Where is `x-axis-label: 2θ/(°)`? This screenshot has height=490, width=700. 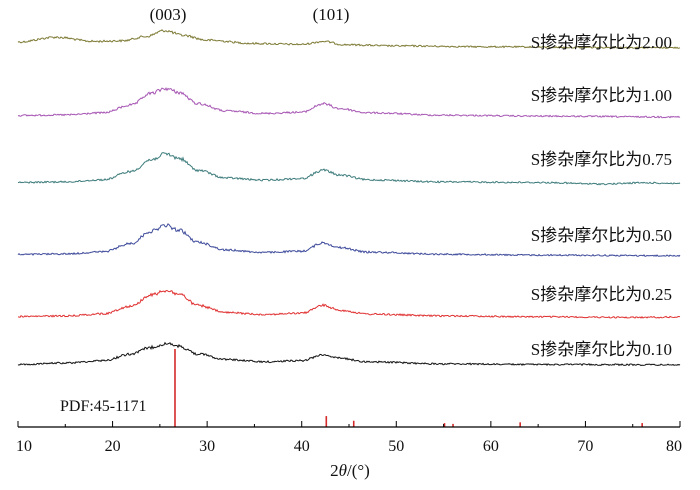
x-axis-label: 2θ/(°) is located at coordinates (350, 470).